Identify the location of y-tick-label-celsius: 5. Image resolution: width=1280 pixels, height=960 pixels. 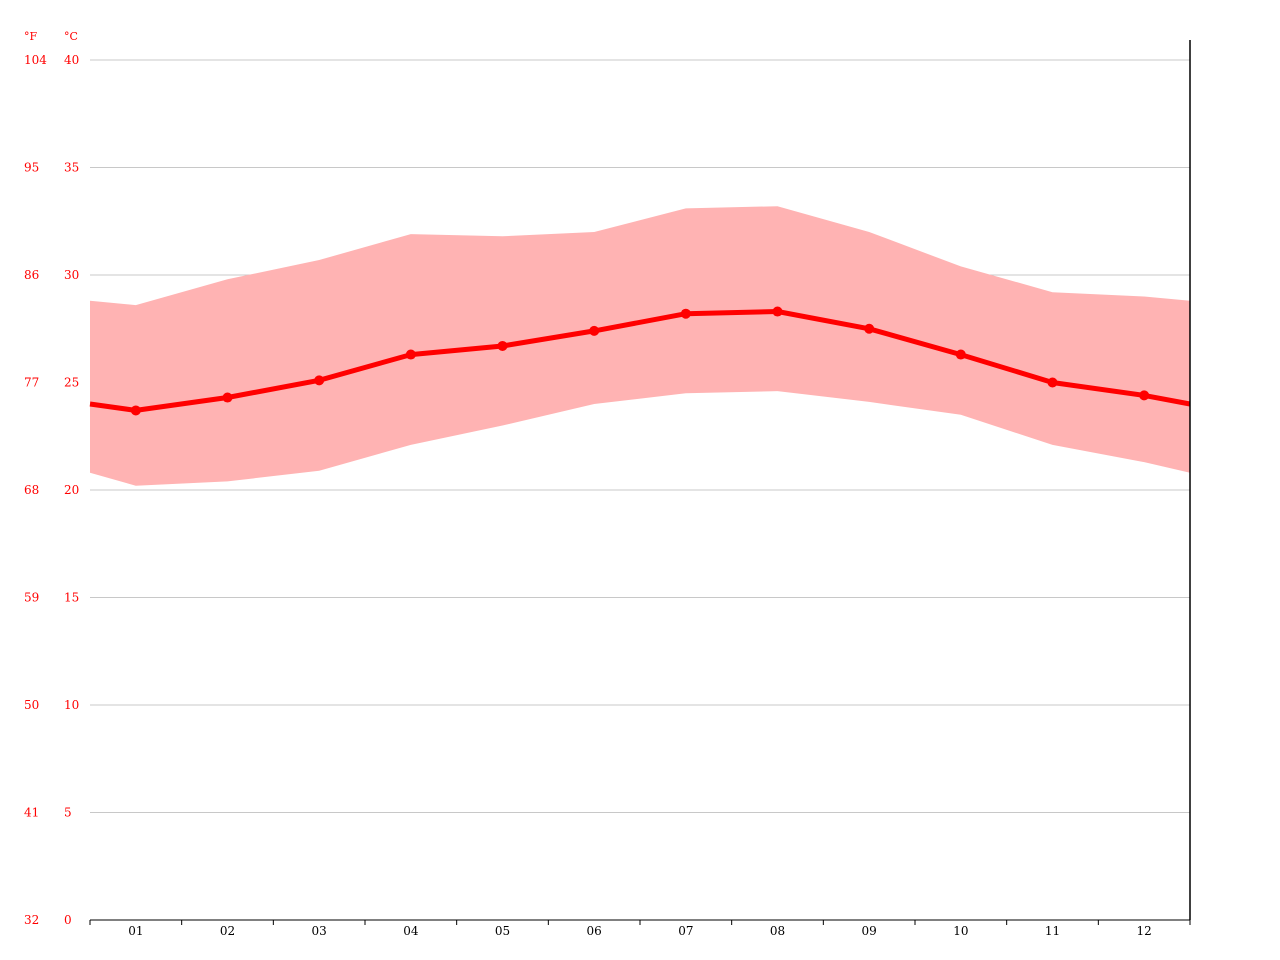
(68, 813).